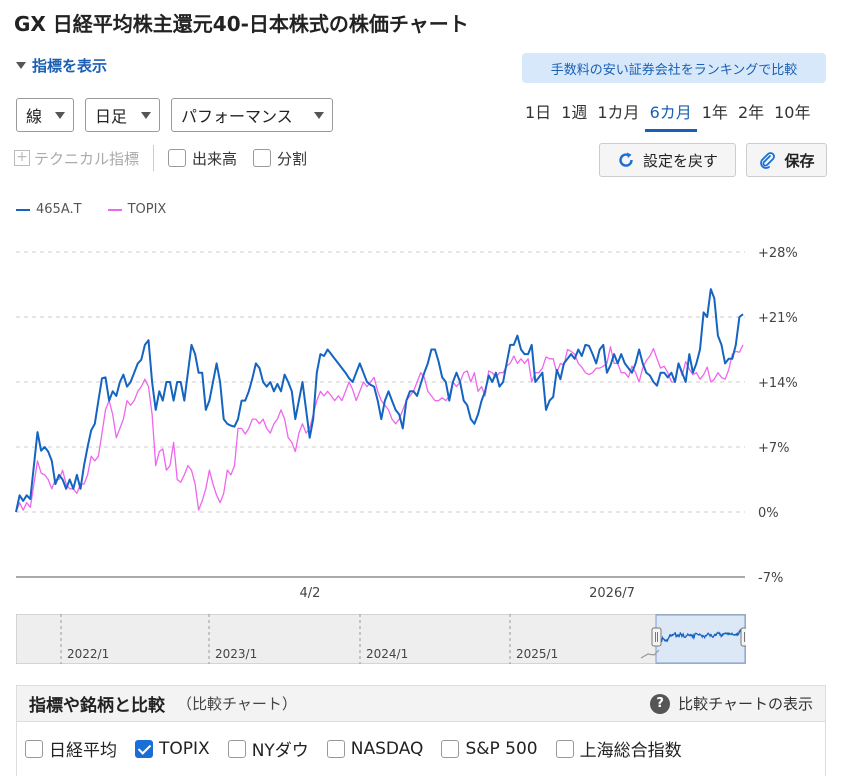 This screenshot has width=853, height=776. What do you see at coordinates (381, 639) in the screenshot?
I see `navigator-track` at bounding box center [381, 639].